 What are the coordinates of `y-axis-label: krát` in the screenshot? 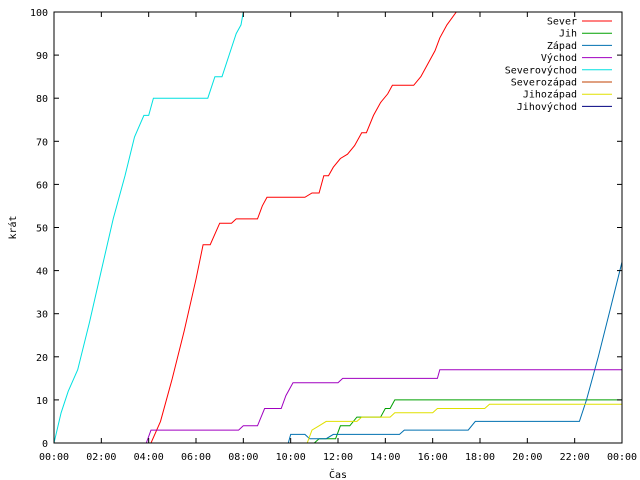 It's located at (13, 227).